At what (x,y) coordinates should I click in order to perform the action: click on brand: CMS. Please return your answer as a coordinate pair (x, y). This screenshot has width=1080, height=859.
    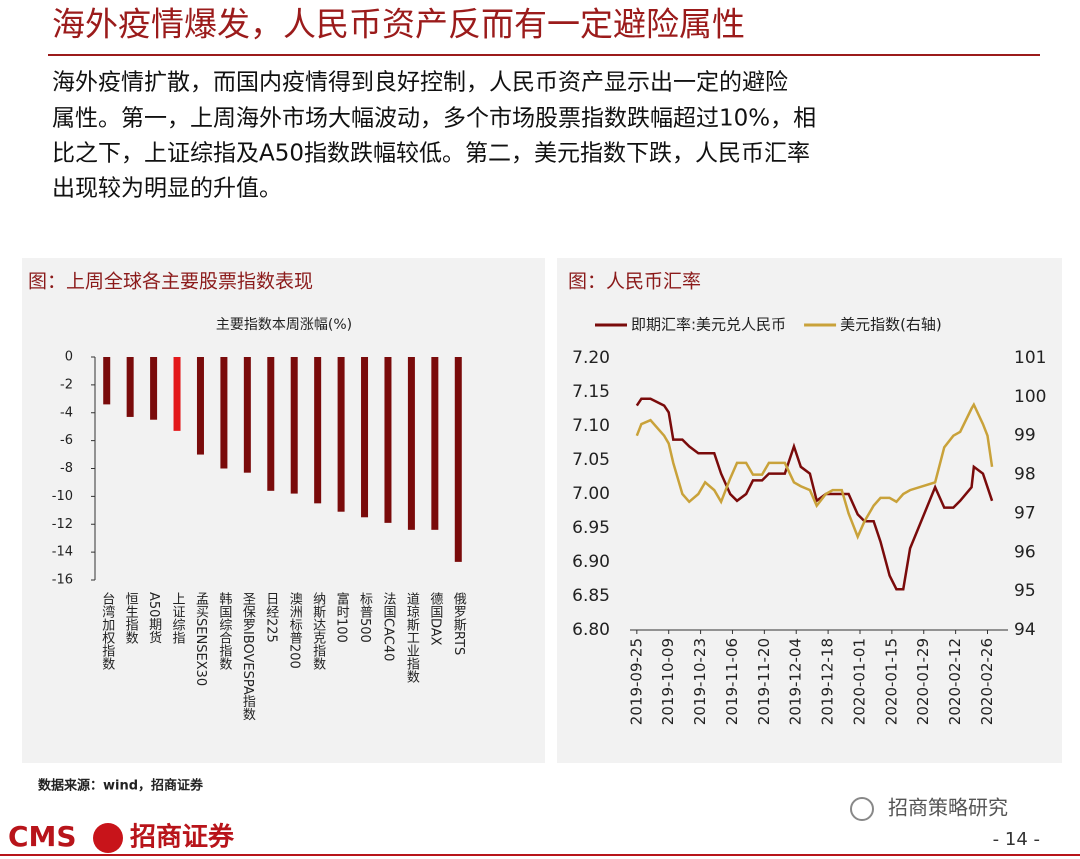
    Looking at the image, I should click on (42, 836).